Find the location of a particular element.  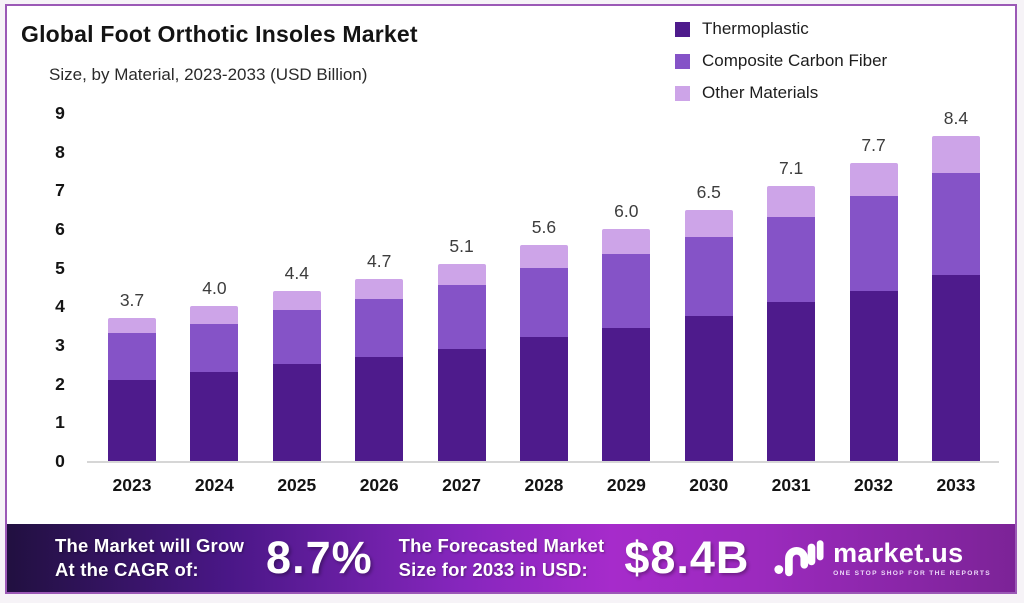

bar-total-label-2031: 7.1 is located at coordinates (791, 168).